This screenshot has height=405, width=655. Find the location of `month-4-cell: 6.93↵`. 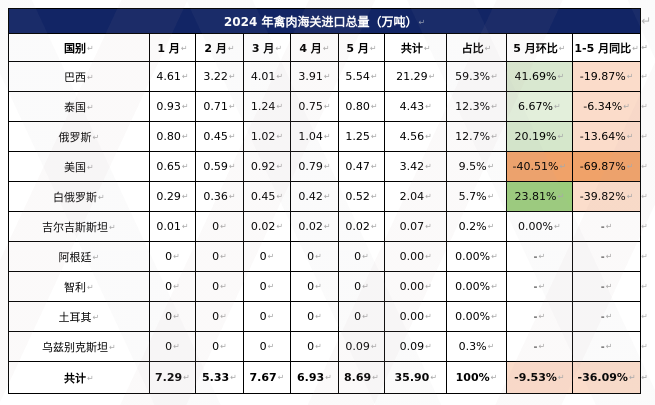

month-4-cell: 6.93↵ is located at coordinates (314, 377).